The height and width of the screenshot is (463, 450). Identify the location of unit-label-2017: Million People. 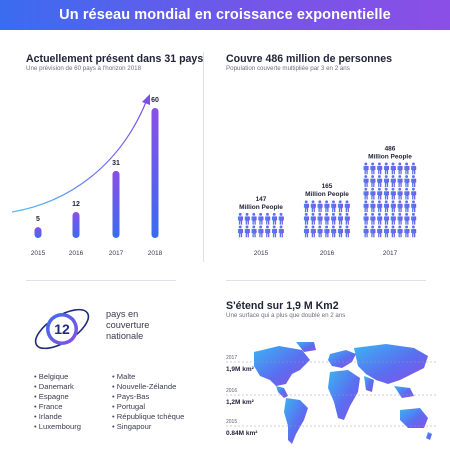
(390, 156).